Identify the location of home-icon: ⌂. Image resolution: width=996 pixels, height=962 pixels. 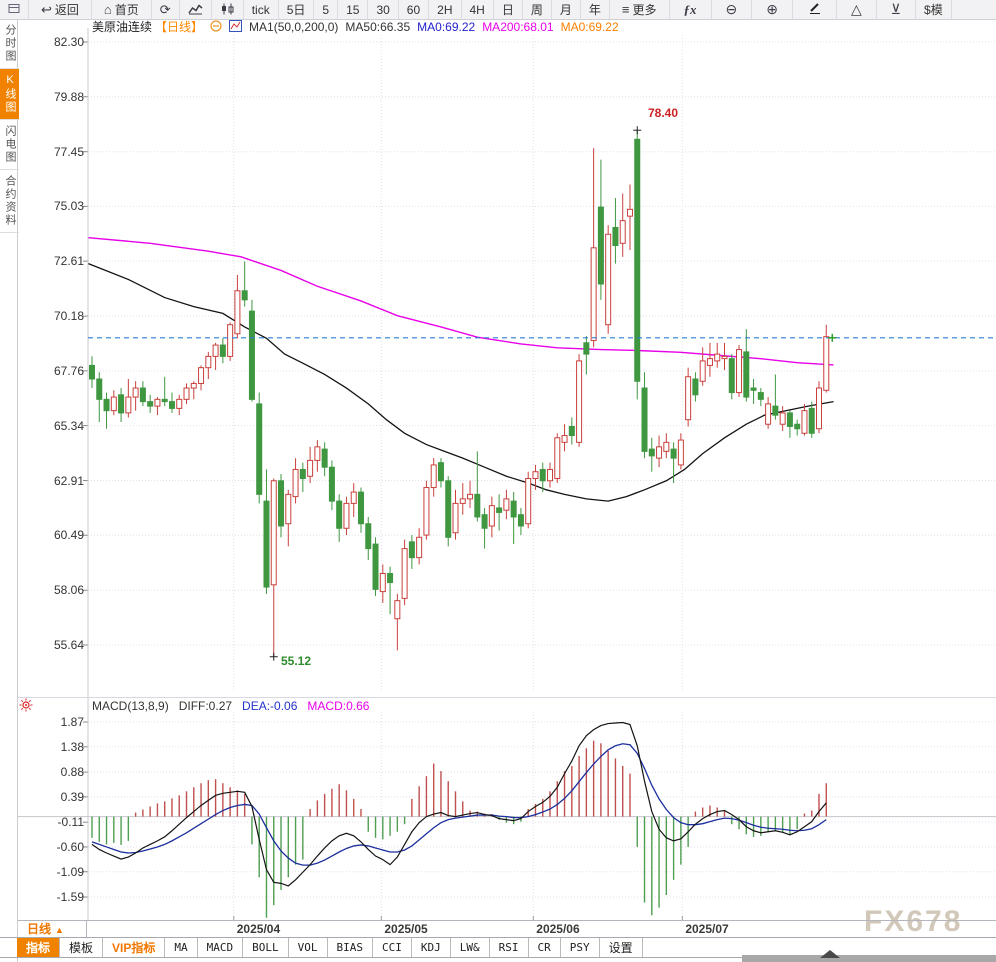
(107, 9).